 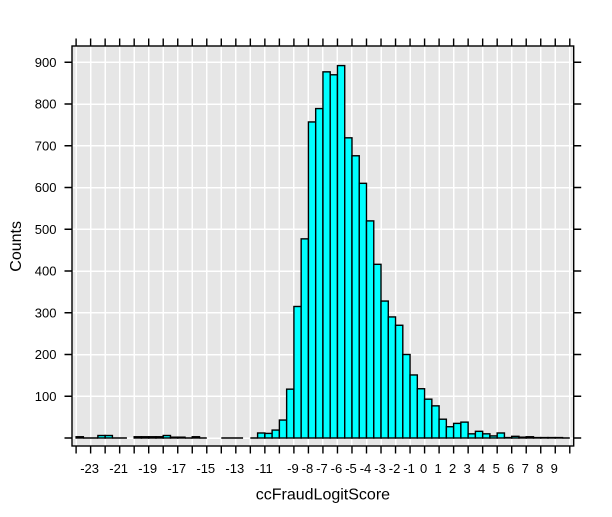 I want to click on svg-text: ccFraudLogitScore, so click(x=323, y=495).